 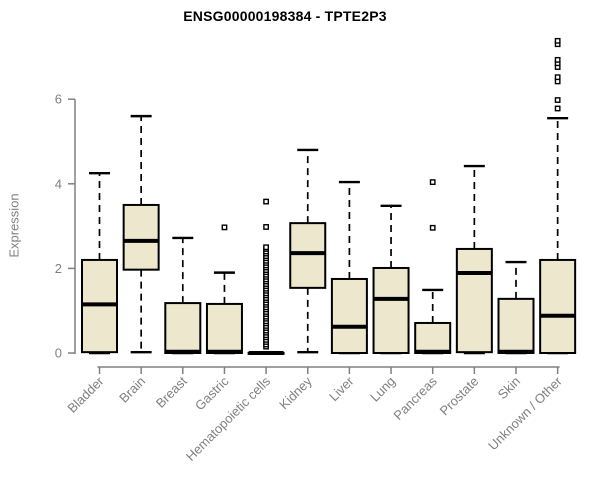 What do you see at coordinates (141, 234) in the screenshot?
I see `box-brain` at bounding box center [141, 234].